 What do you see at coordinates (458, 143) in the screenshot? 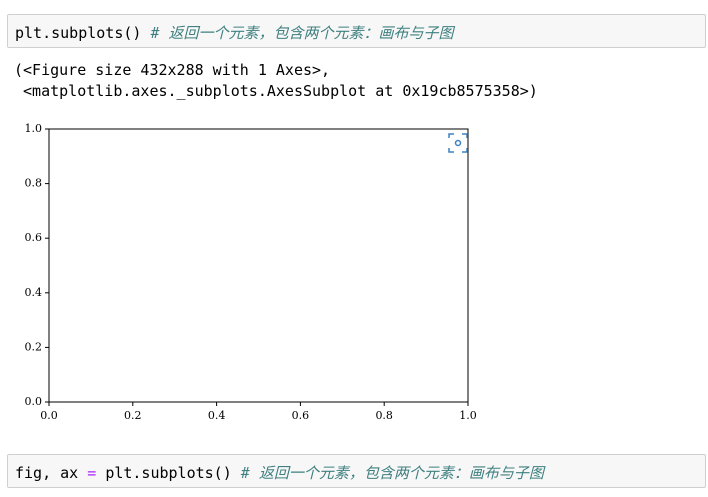
I see `screenshot-icon` at bounding box center [458, 143].